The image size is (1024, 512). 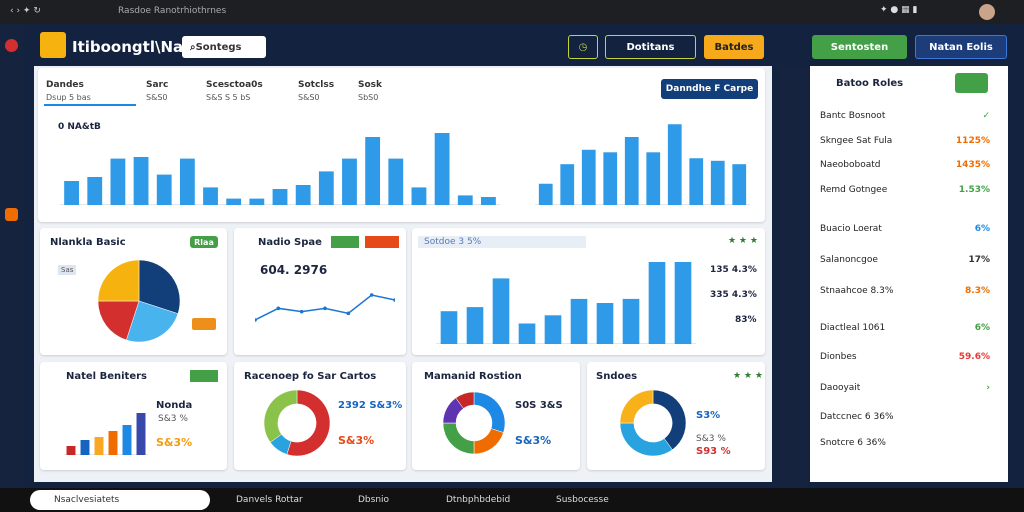 What do you see at coordinates (269, 500) in the screenshot?
I see `taskbar-item: Danvels Rottar` at bounding box center [269, 500].